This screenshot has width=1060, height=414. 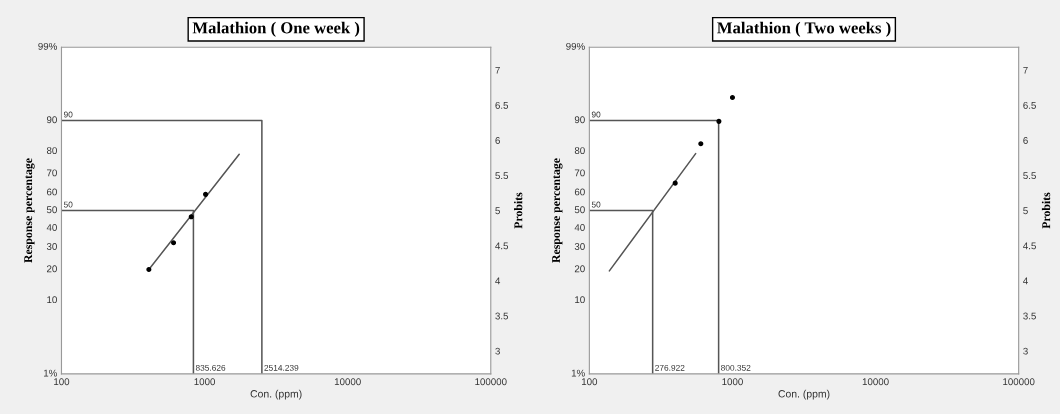 What do you see at coordinates (210, 367) in the screenshot?
I see `annotation: 835.626` at bounding box center [210, 367].